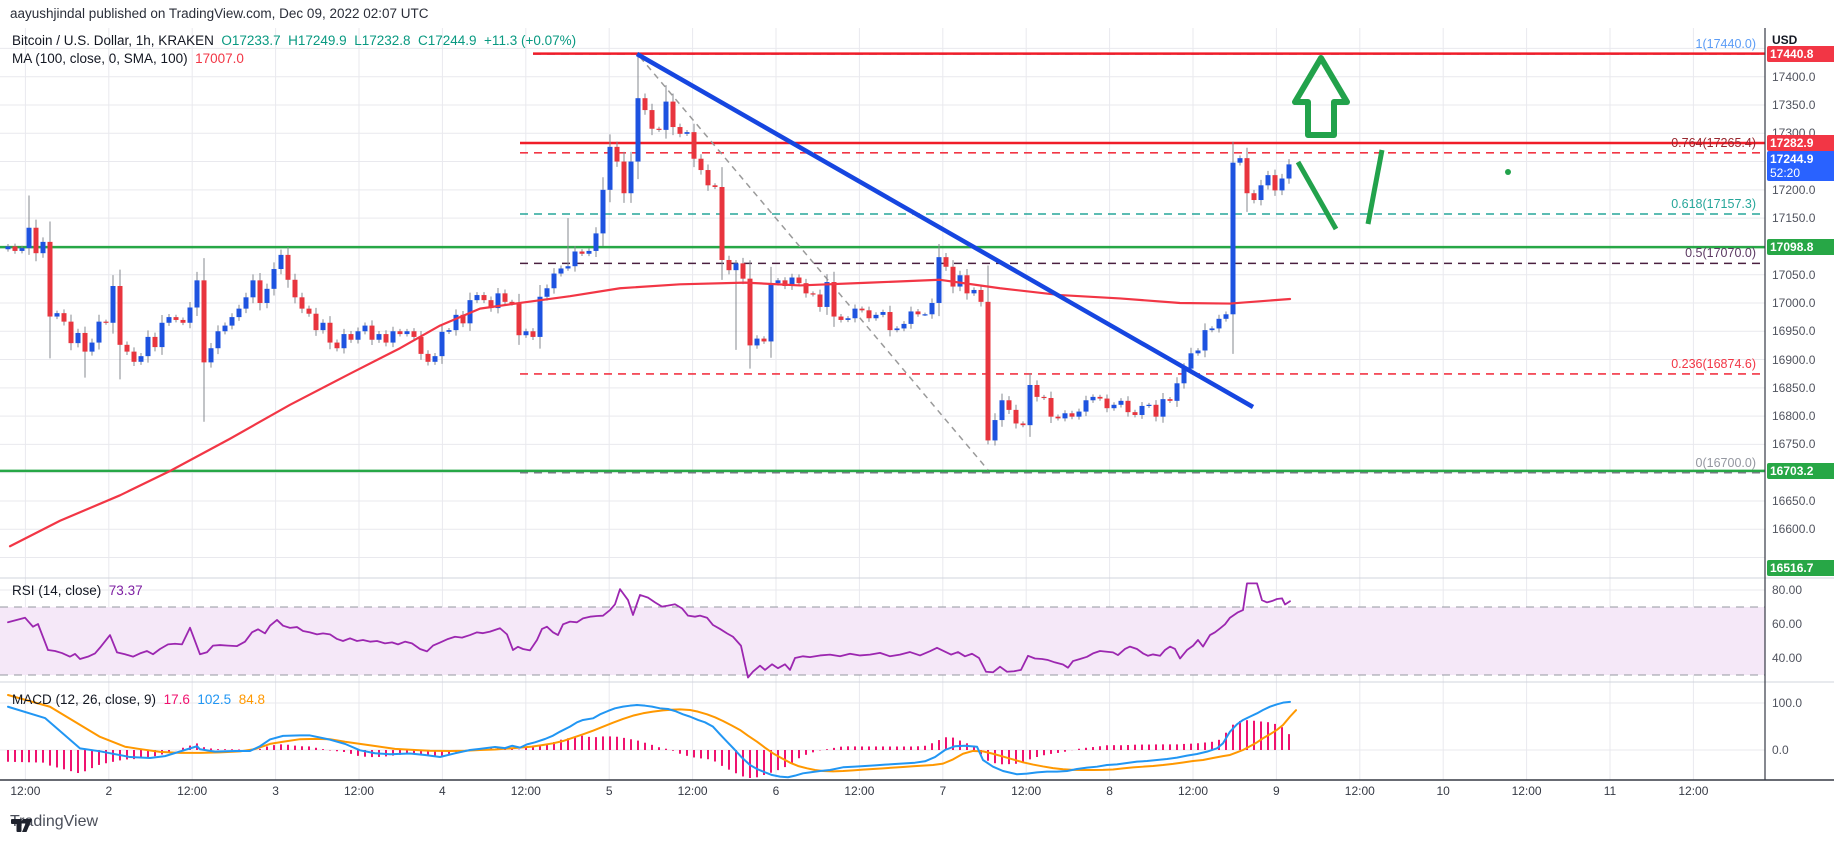  I want to click on time-label: 9, so click(1276, 791).